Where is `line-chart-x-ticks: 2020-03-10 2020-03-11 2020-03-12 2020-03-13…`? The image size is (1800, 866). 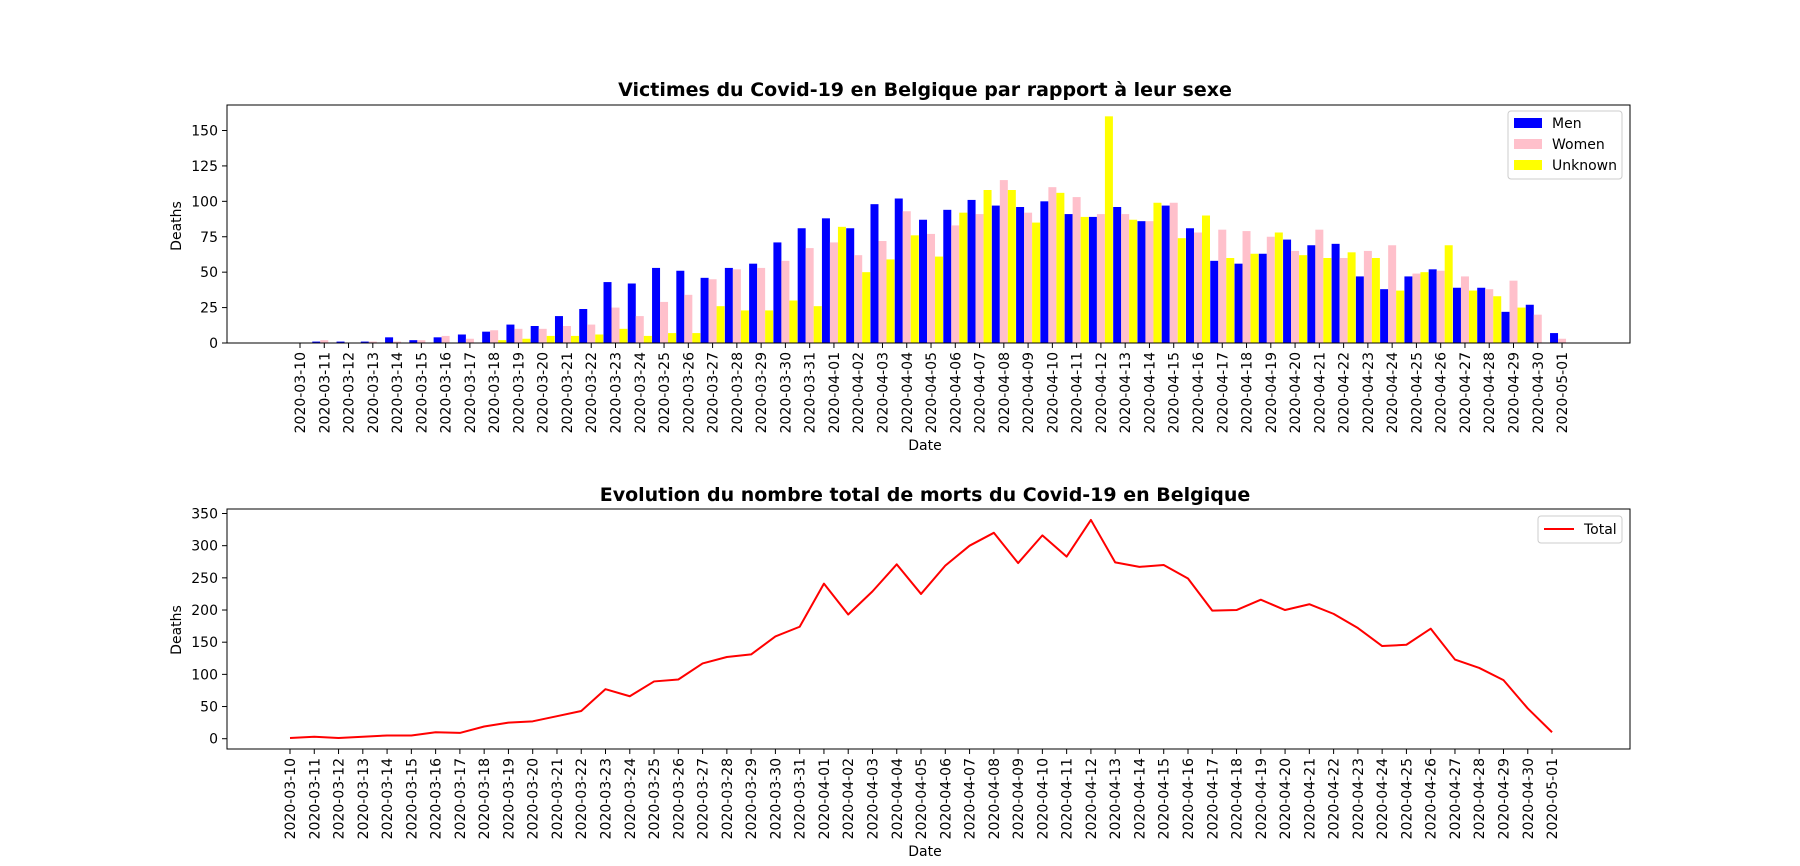
line-chart-x-ticks: 2020-03-10 2020-03-11 2020-03-12 2020-03-13… is located at coordinates (922, 794).